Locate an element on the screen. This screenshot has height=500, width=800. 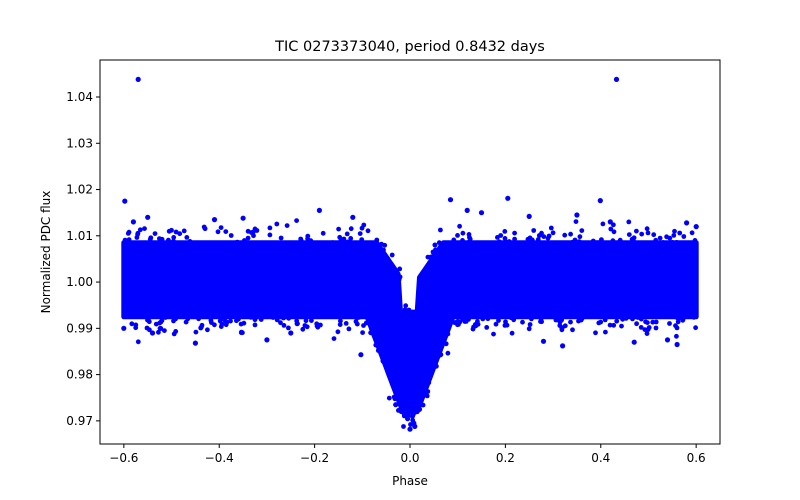
y-tick-label: 0.98 is located at coordinates (79, 375).